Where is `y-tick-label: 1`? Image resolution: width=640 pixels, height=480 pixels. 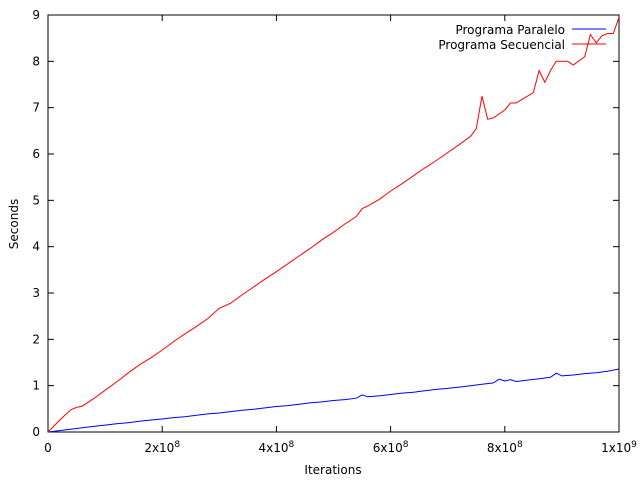
y-tick-label: 1 is located at coordinates (36, 386).